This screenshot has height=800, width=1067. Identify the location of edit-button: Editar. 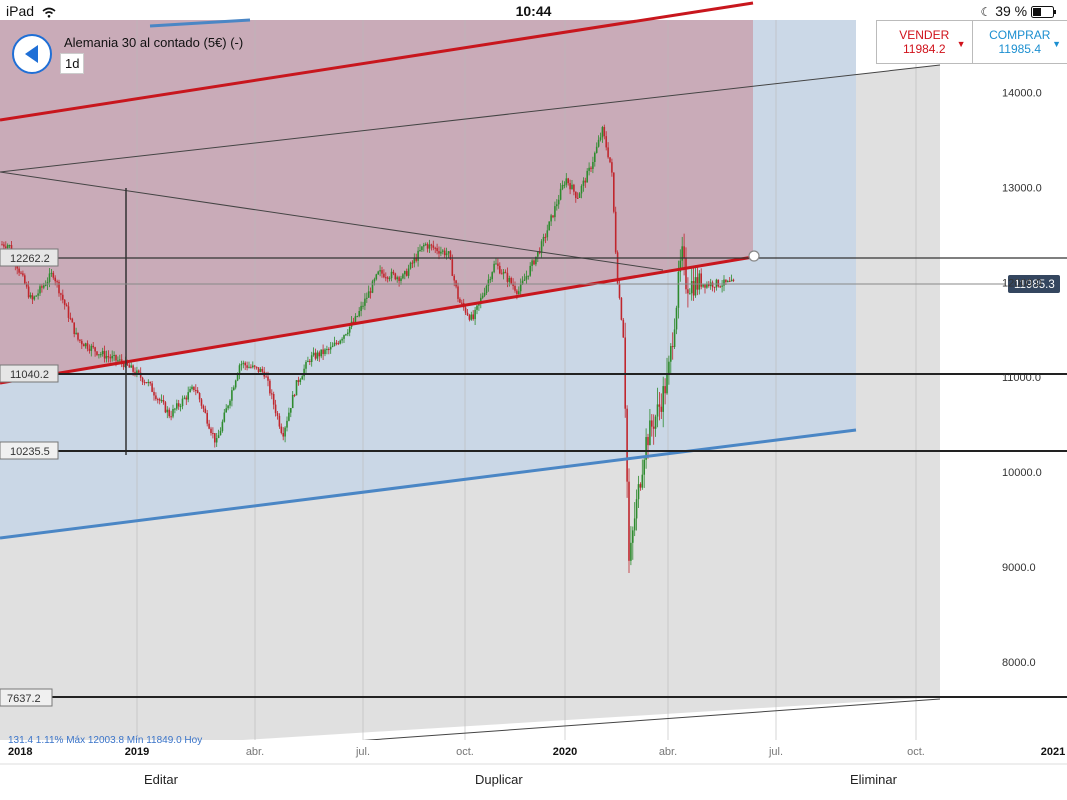
(161, 779).